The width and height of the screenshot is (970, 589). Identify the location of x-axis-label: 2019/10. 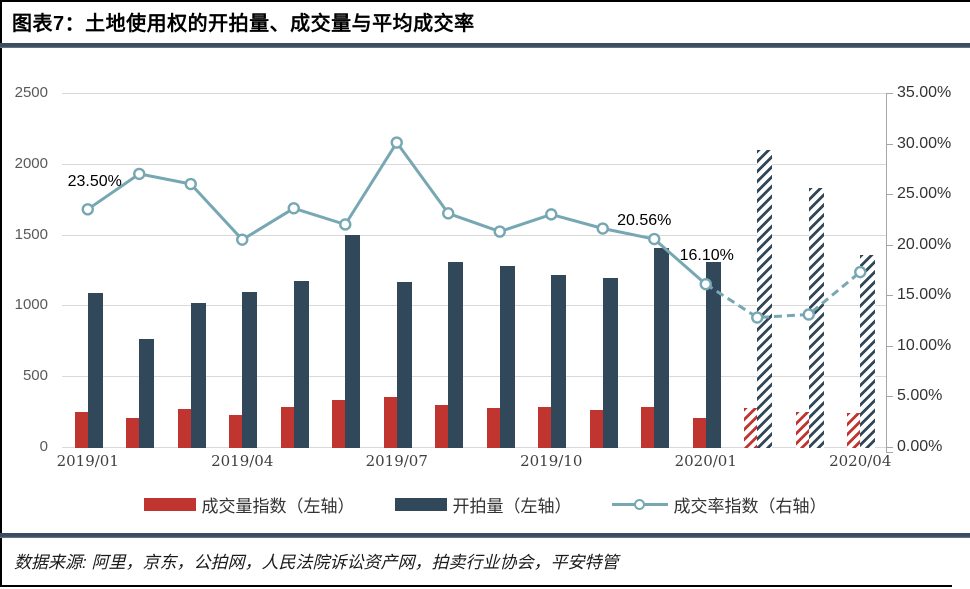
(551, 461).